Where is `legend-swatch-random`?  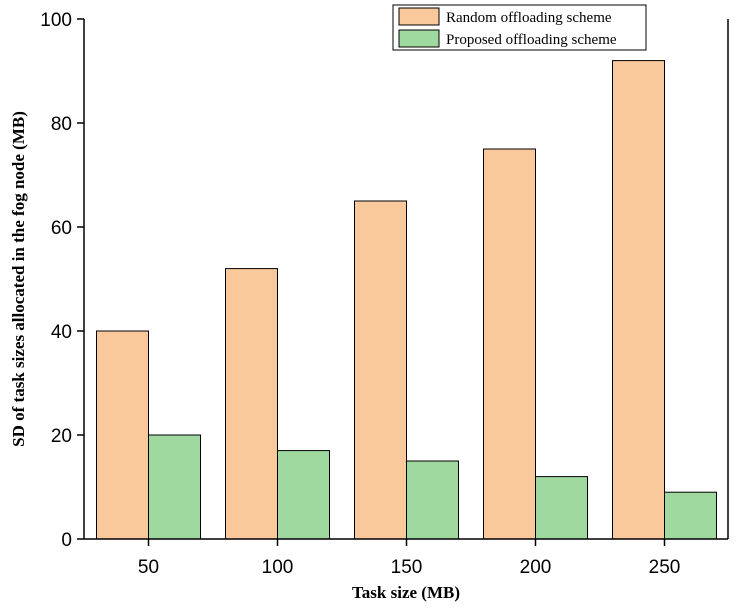
legend-swatch-random is located at coordinates (419, 16).